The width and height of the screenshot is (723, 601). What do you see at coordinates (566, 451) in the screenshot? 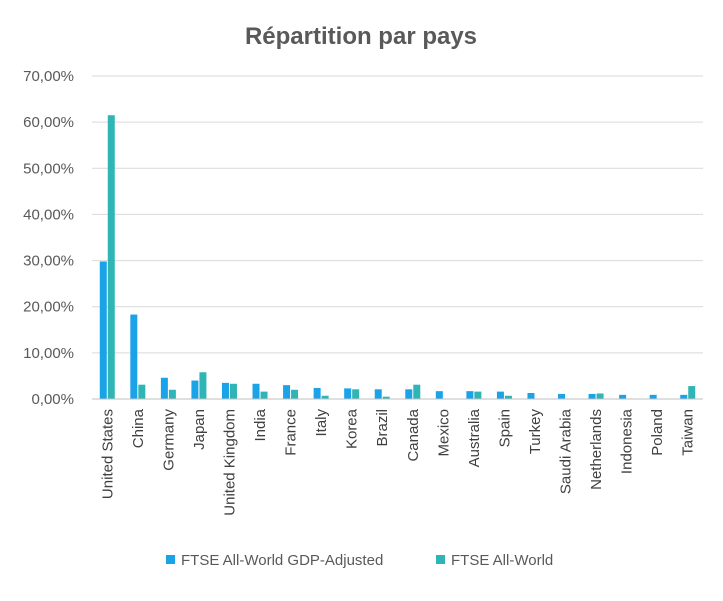
I see `x-category-label: Saudi Arabia` at bounding box center [566, 451].